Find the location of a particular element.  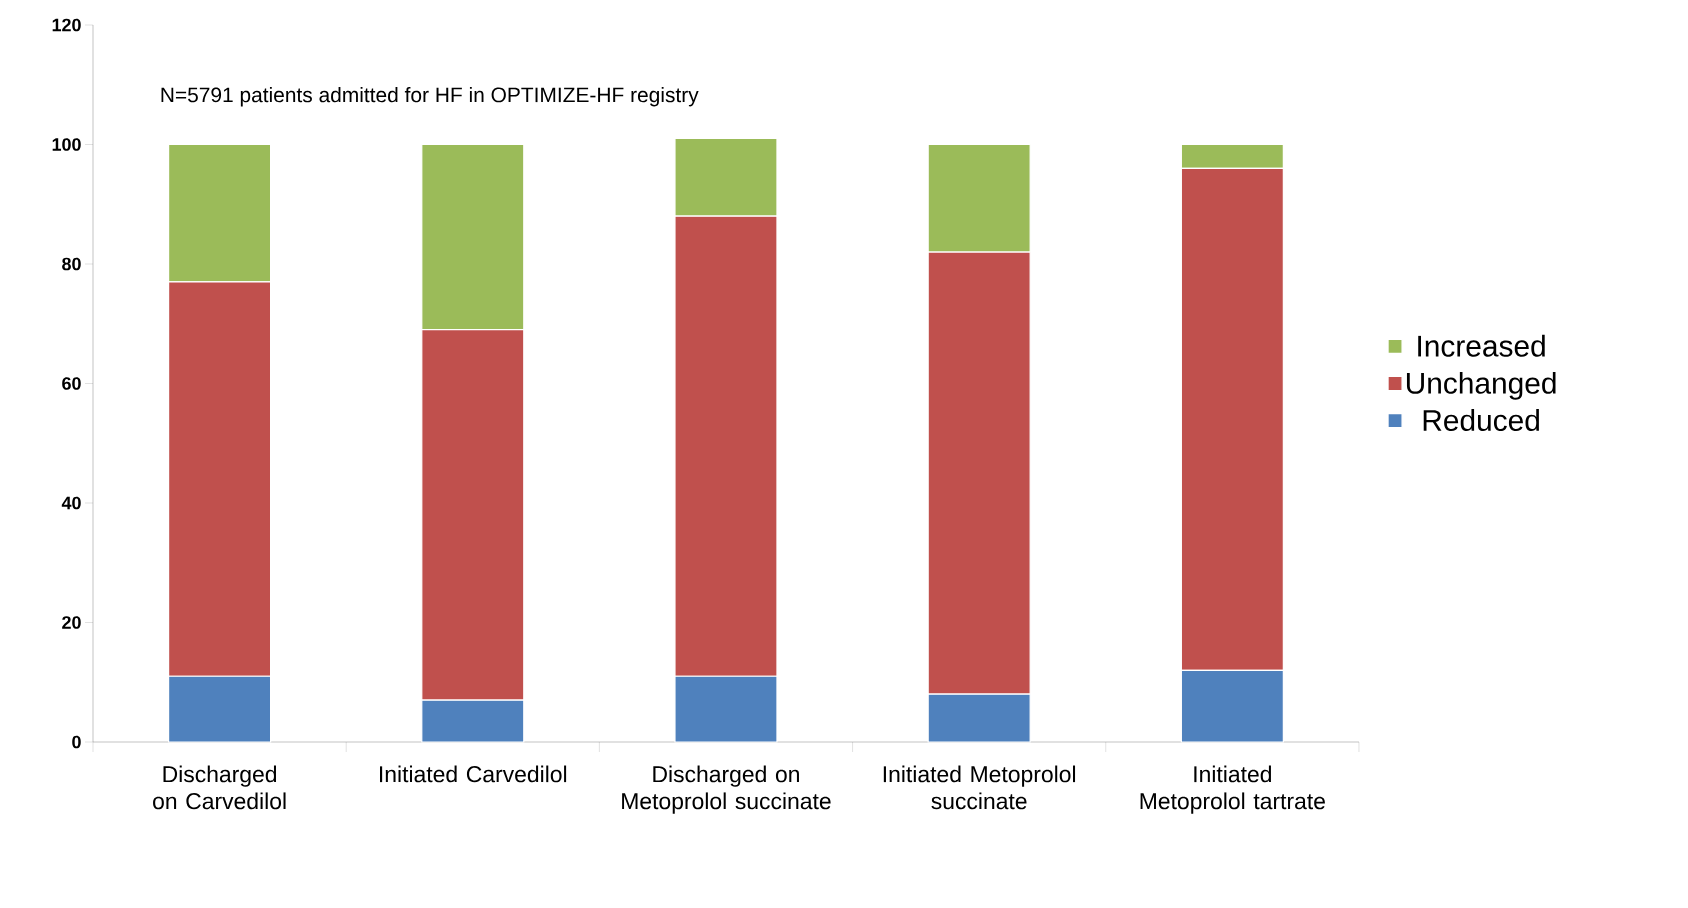

legend-label: Unchanged is located at coordinates (1481, 385).